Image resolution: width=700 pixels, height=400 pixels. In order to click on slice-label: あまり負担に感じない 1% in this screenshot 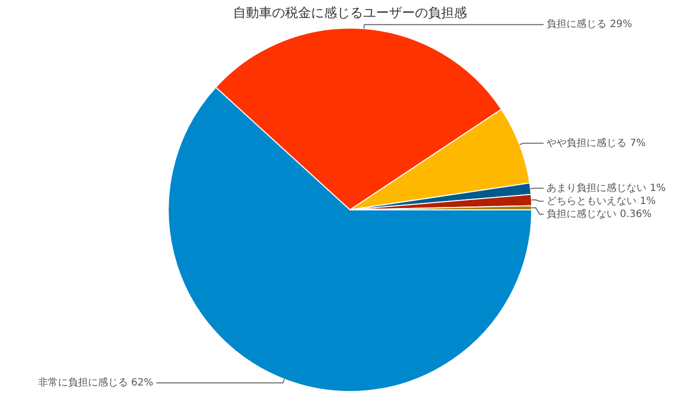, I will do `click(606, 188)`.